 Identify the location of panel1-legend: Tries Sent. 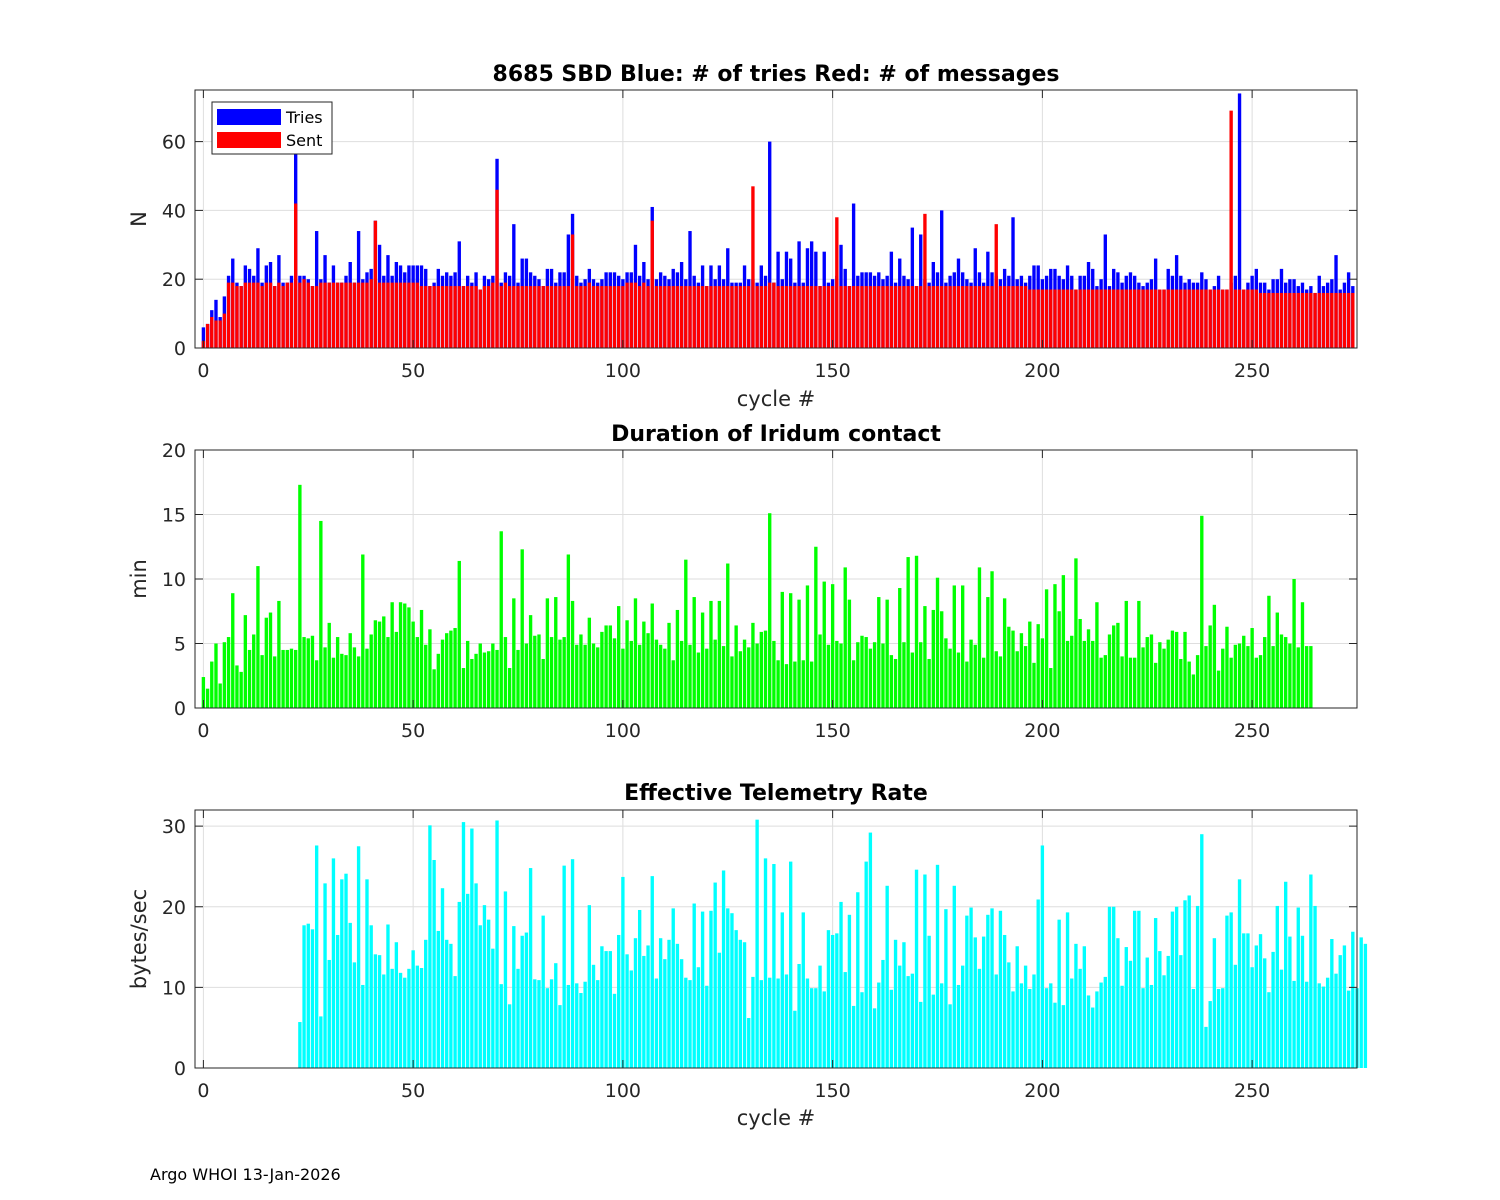
(272, 128).